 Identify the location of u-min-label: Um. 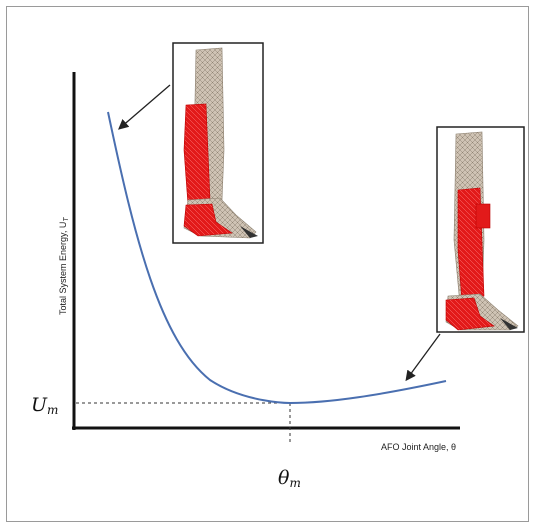
(44, 405).